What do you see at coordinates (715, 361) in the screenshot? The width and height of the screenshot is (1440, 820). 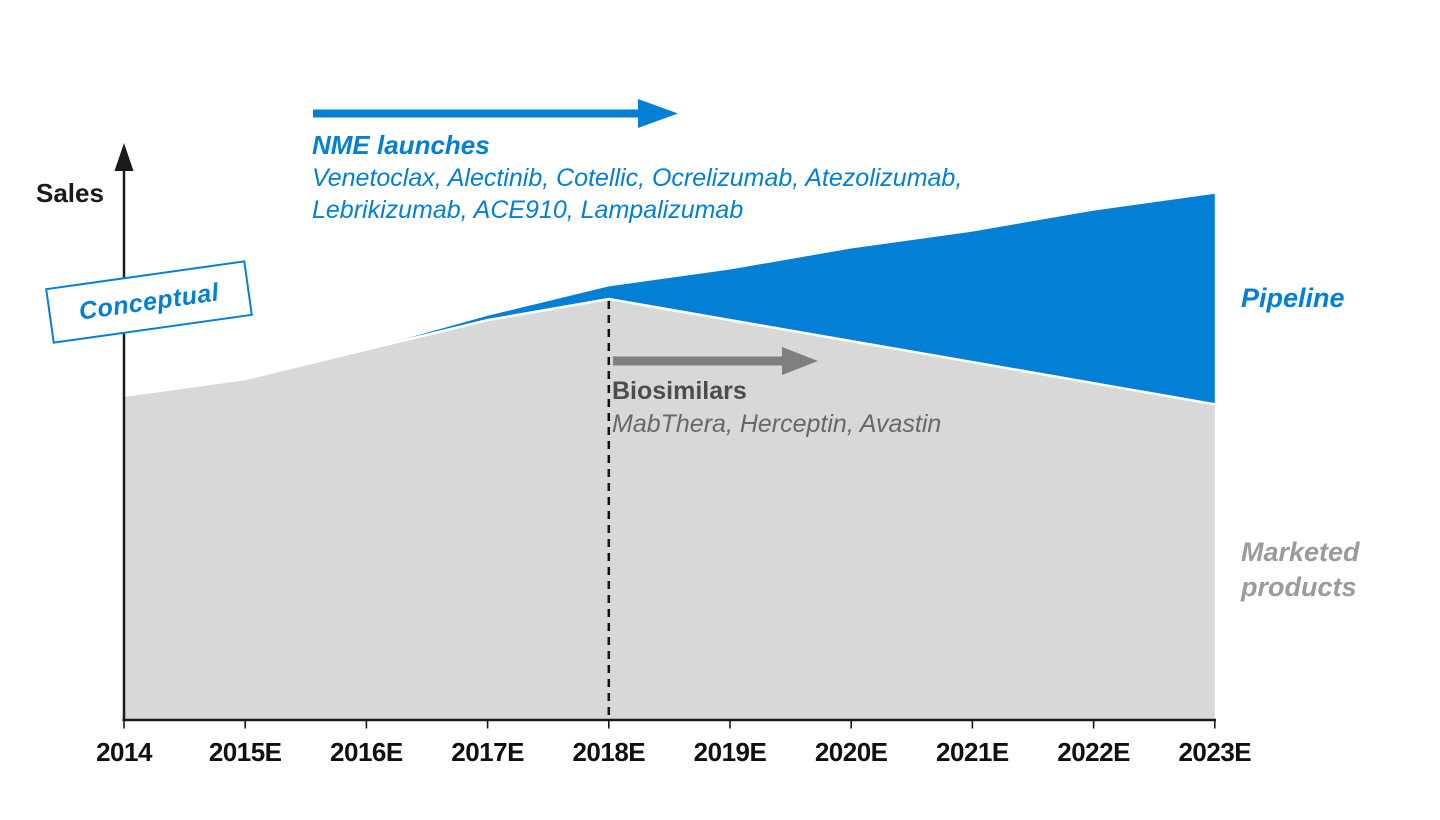 I see `biosimilars-arrow-icon` at bounding box center [715, 361].